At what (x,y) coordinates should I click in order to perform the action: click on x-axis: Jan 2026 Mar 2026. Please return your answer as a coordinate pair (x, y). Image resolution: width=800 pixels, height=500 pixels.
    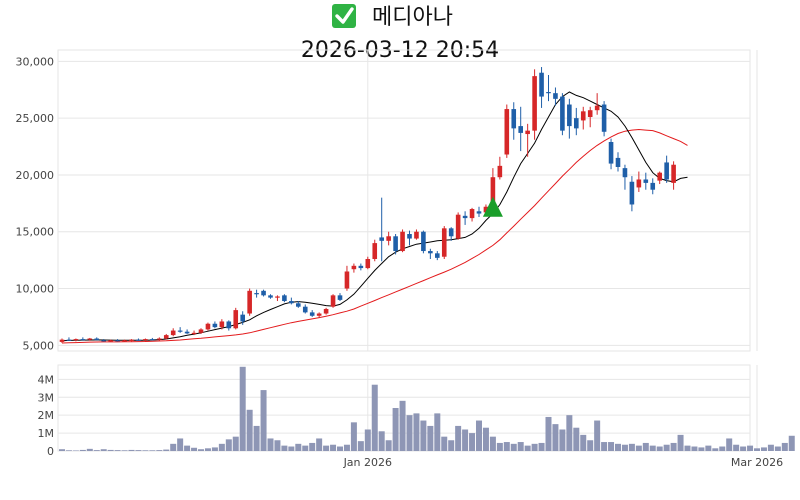
    Looking at the image, I should click on (563, 462).